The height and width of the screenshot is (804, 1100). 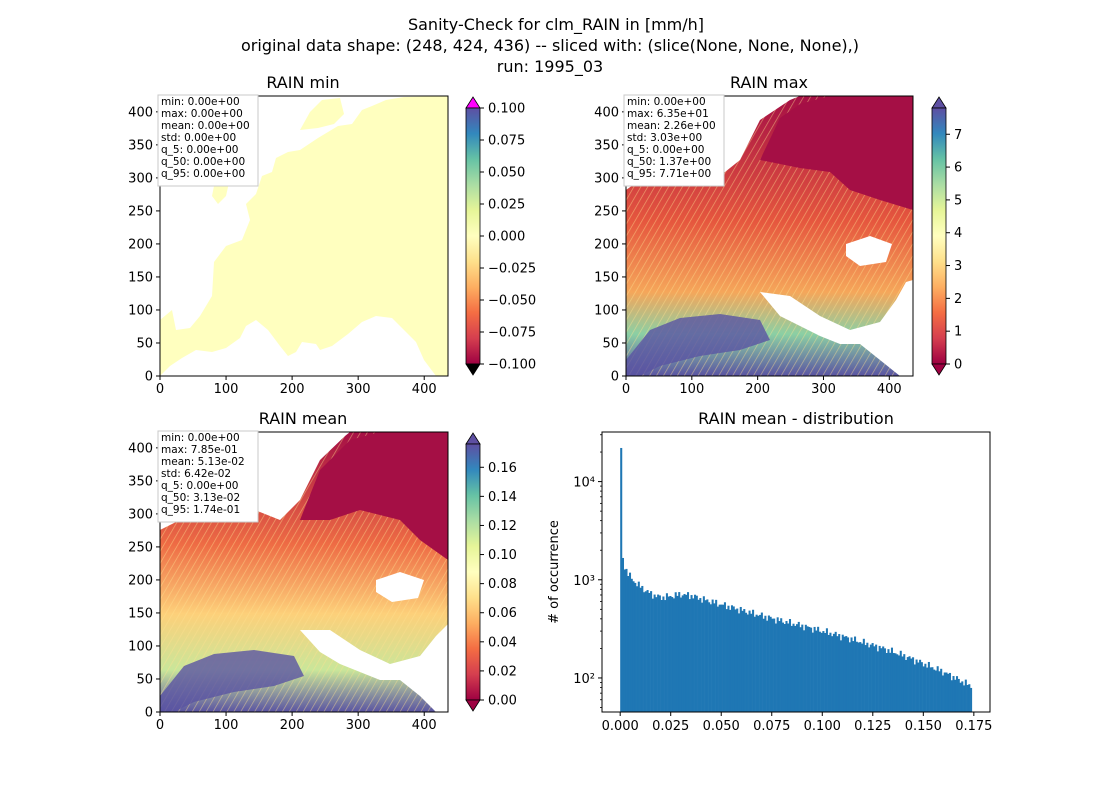 I want to click on x-tick-label: 0, so click(x=160, y=389).